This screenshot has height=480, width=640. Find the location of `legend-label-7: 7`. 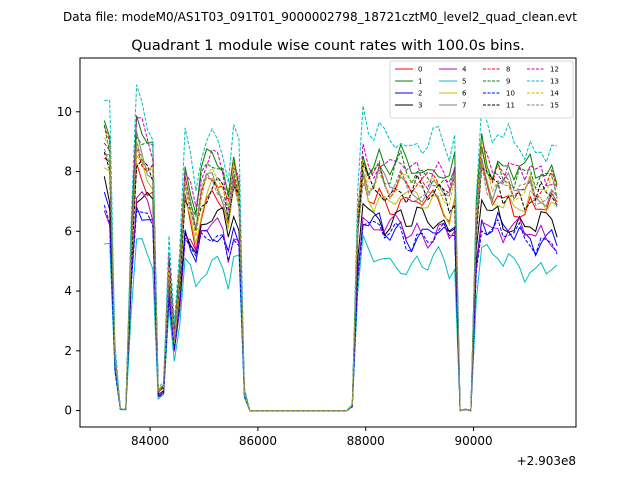

legend-label-7: 7 is located at coordinates (464, 106).